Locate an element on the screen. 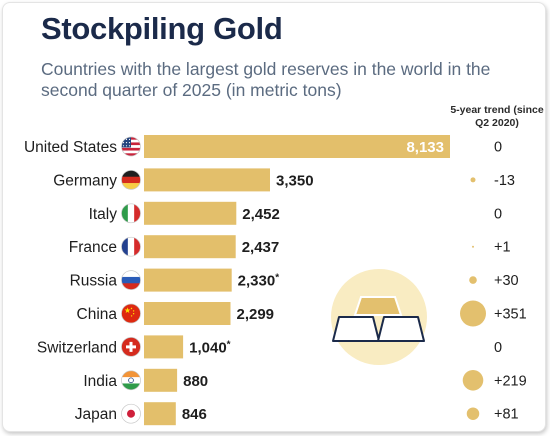  france-flag-icon is located at coordinates (131, 246).